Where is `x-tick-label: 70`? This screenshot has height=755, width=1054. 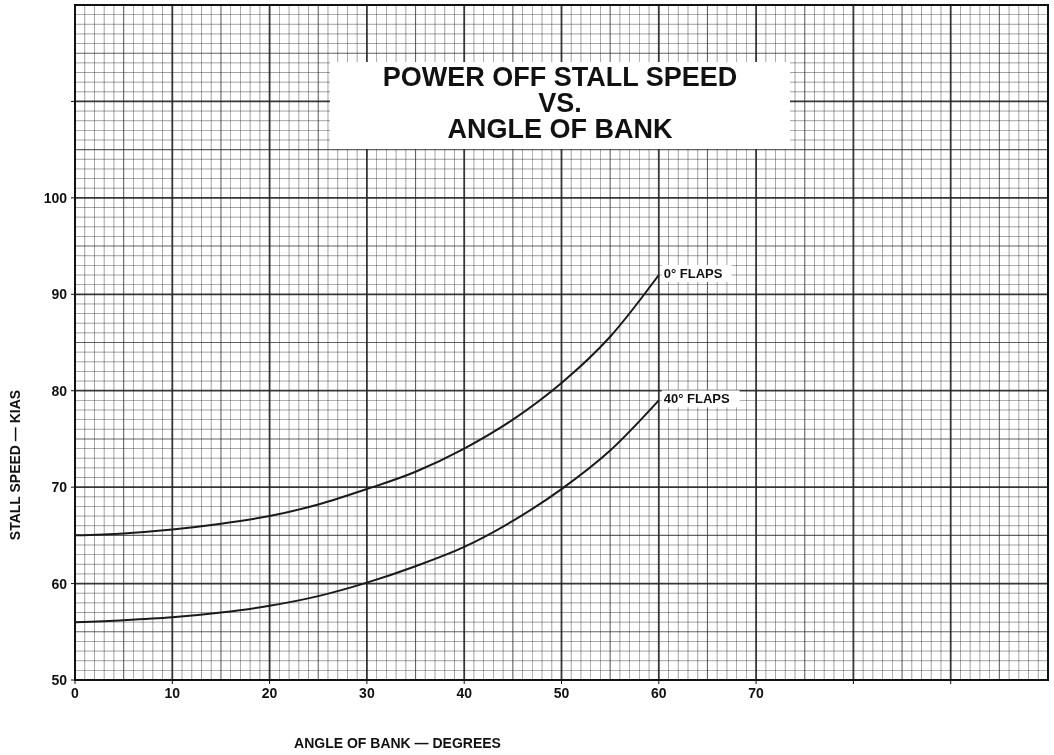
x-tick-label: 70 is located at coordinates (756, 693).